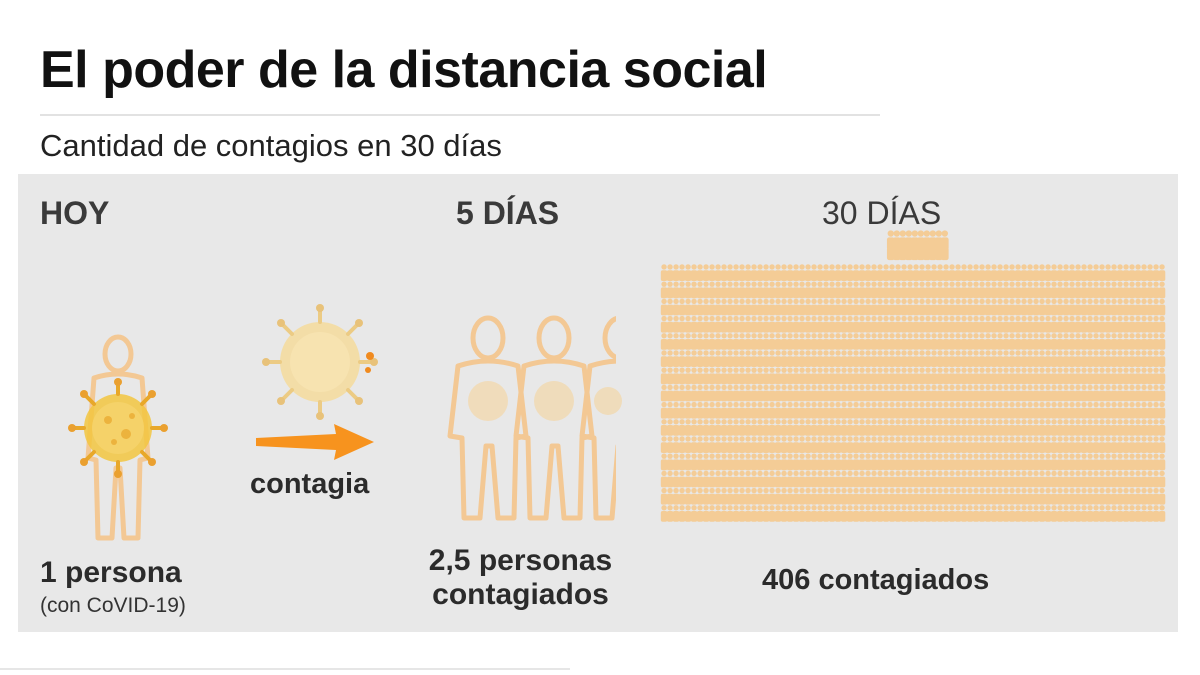 The image size is (1200, 675). What do you see at coordinates (520, 577) in the screenshot?
I see `label-two-half-persons: 2,5 personas contagiados` at bounding box center [520, 577].